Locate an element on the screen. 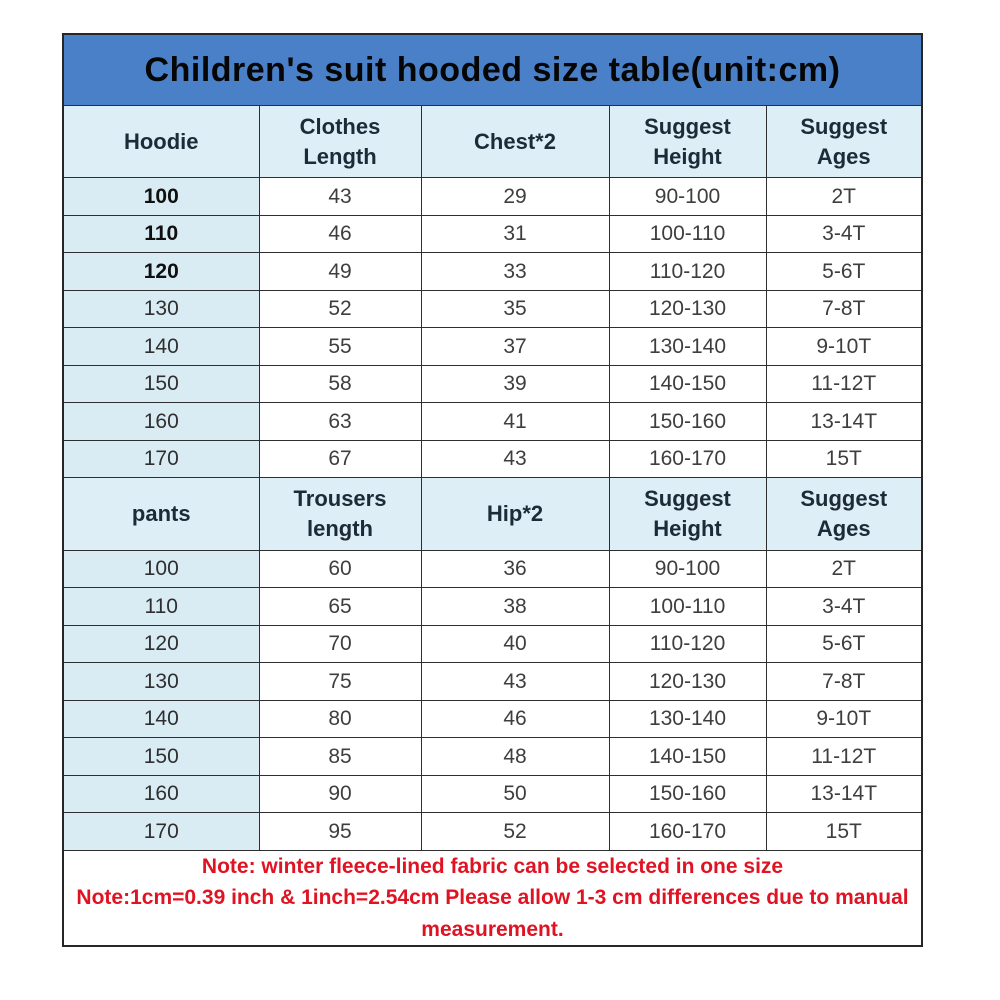  pants-row-120: 120 70 40 110-120 5-6T is located at coordinates (492, 644).